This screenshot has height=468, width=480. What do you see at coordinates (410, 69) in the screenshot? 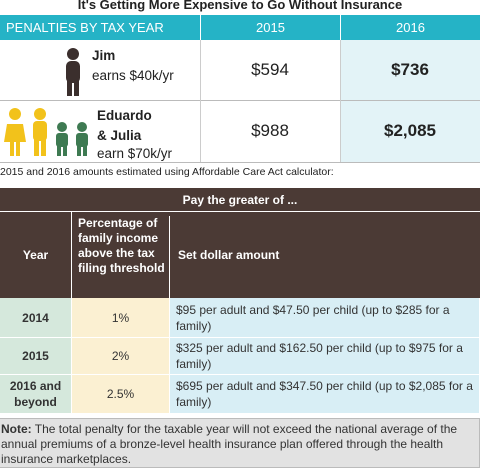
I see `penalty-value: $736` at bounding box center [410, 69].